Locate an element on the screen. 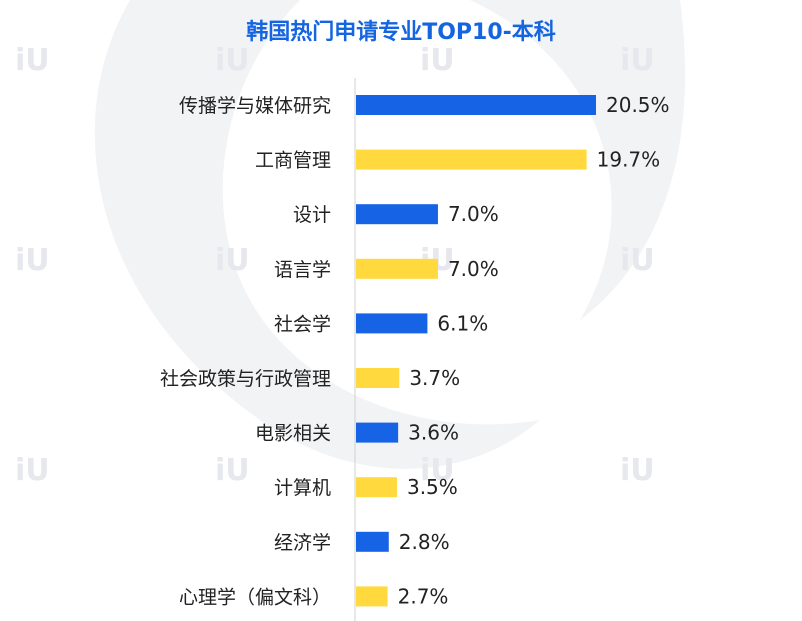 Image resolution: width=802 pixels, height=621 pixels. value-label: 6.1% is located at coordinates (462, 323).